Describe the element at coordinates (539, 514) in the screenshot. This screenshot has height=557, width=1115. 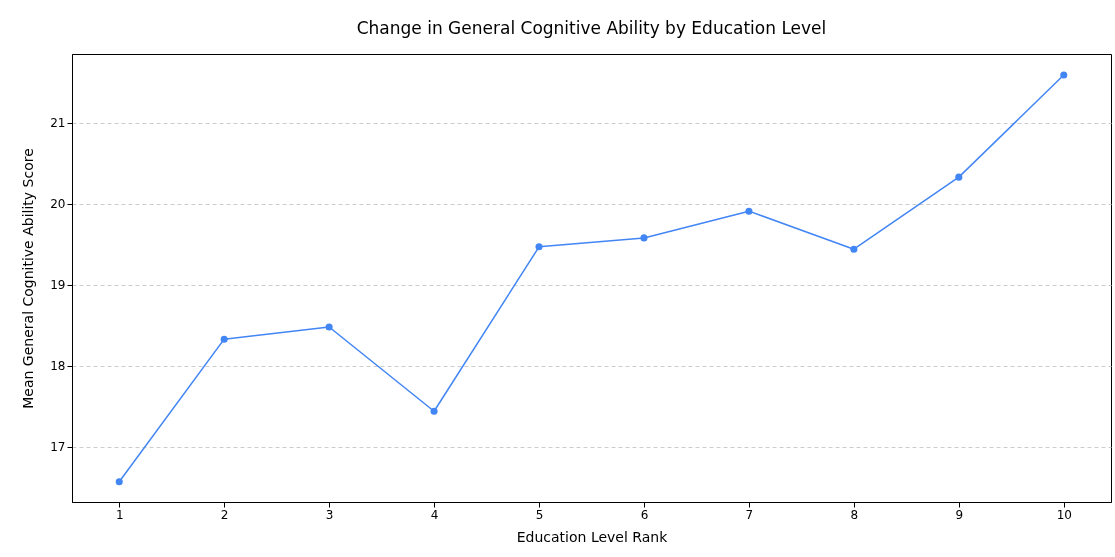
I see `x-tick-label: 5` at that location.